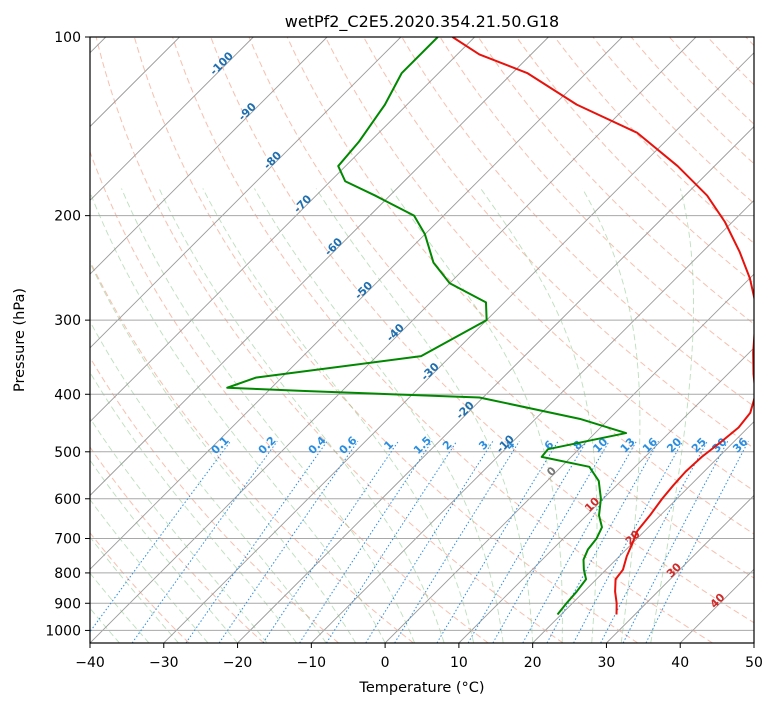 This screenshot has height=708, width=775. I want to click on y-tick-label: 1000, so click(63, 631).